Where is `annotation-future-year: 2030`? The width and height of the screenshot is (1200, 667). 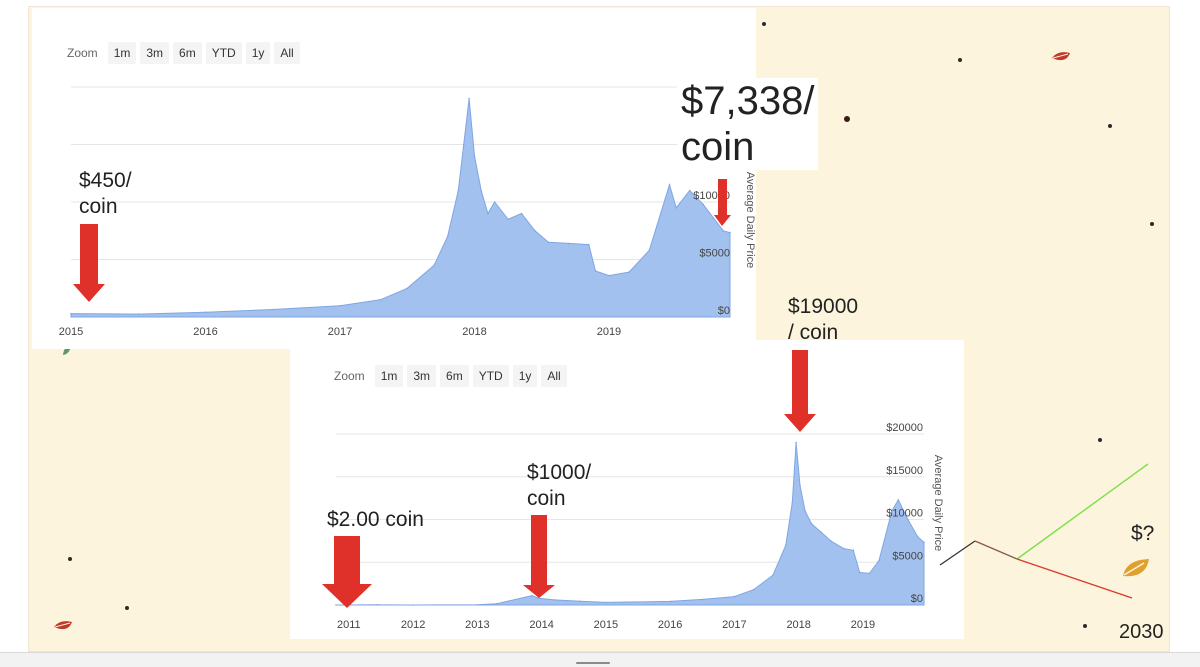 annotation-future-year: 2030 is located at coordinates (1141, 632).